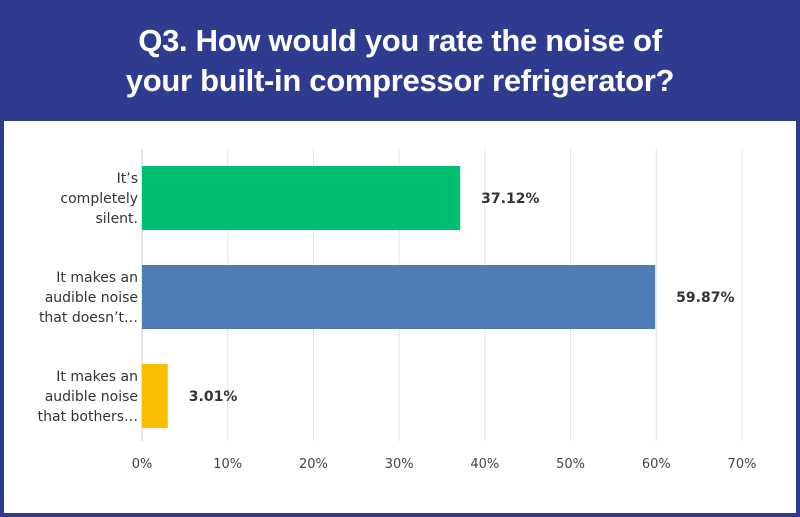 The width and height of the screenshot is (800, 517). Describe the element at coordinates (484, 464) in the screenshot. I see `x-tick-label: 40%` at that location.